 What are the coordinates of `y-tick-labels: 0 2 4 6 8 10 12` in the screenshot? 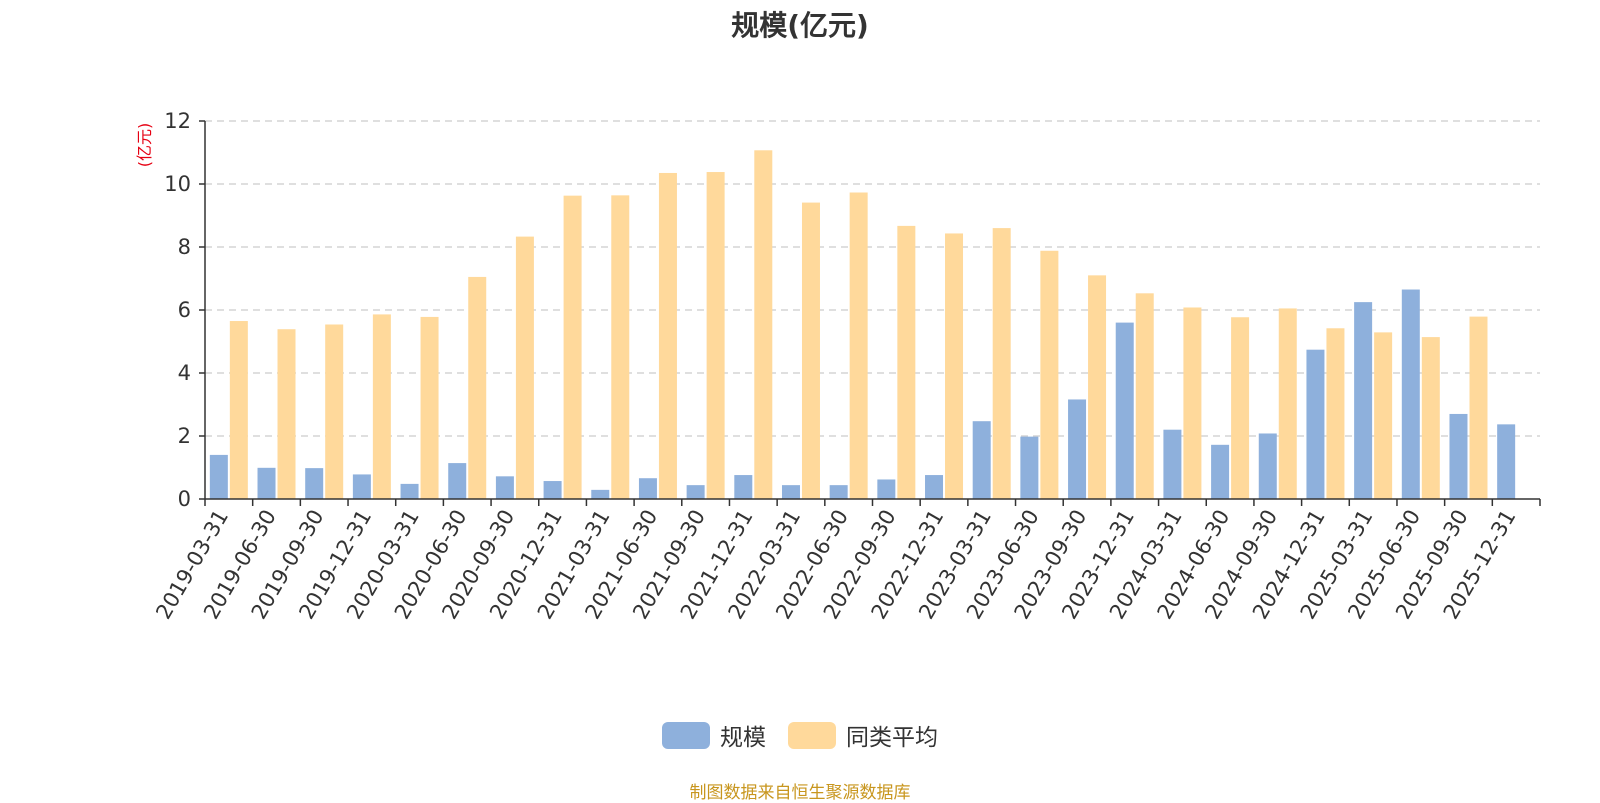 It's located at (177, 310).